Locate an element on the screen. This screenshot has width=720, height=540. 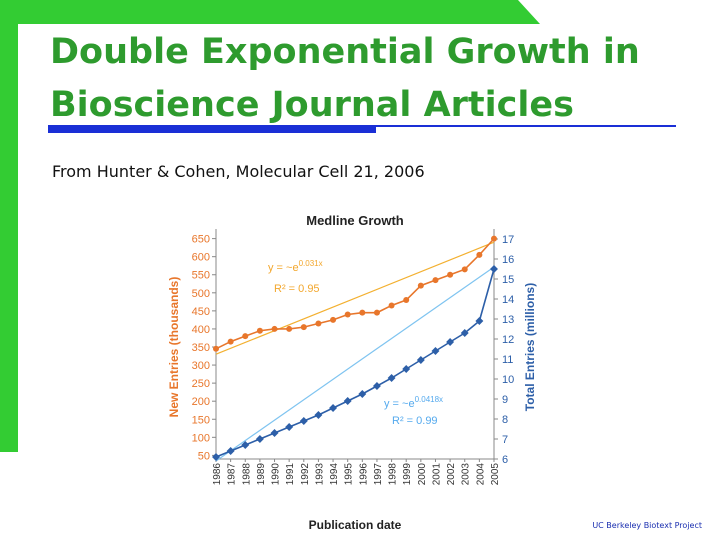
left-tick-label: 350 is located at coordinates (201, 348).